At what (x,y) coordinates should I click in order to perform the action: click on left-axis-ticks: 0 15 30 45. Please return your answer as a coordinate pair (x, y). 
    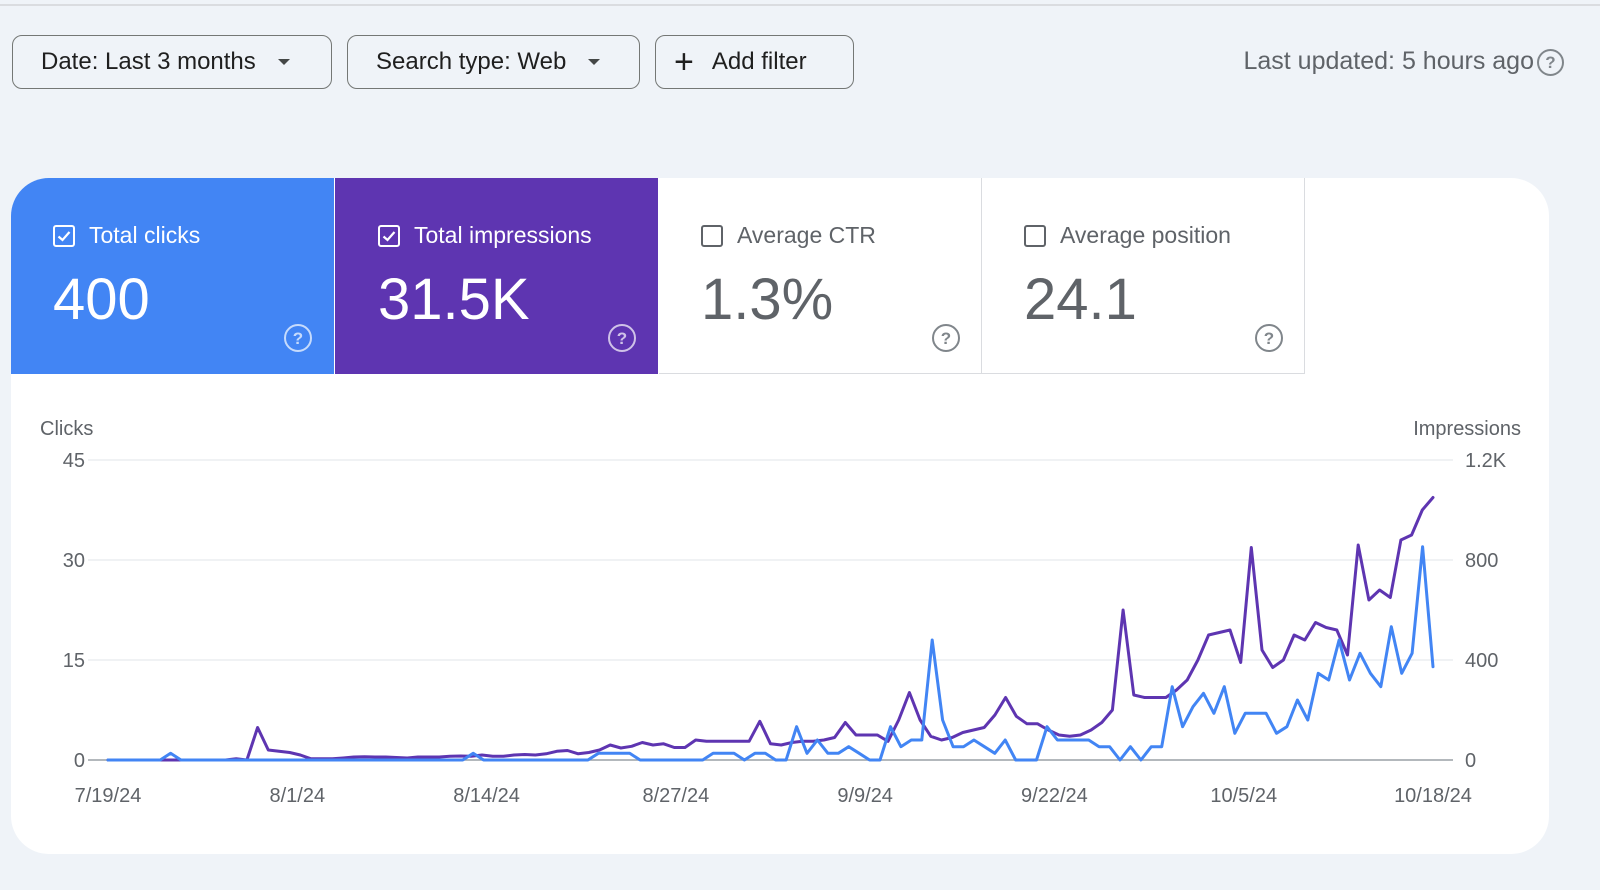
    Looking at the image, I should click on (74, 611).